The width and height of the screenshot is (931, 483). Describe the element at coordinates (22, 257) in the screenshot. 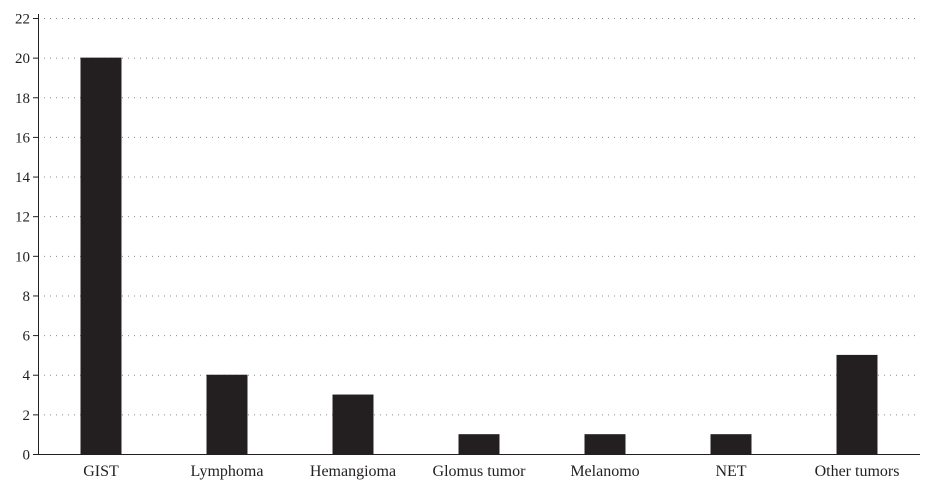

I see `y-tick-label-10: 10` at that location.